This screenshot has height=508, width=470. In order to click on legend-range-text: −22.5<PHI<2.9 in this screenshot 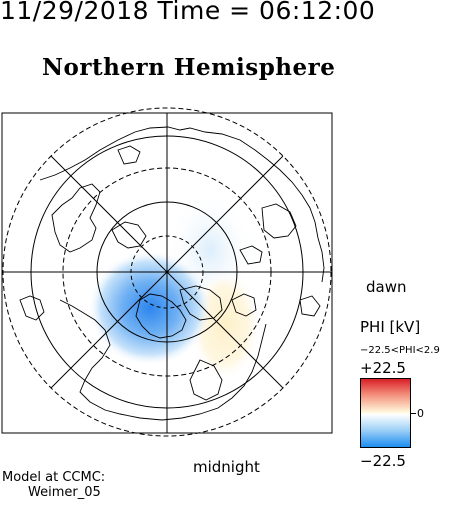, I will do `click(400, 350)`.